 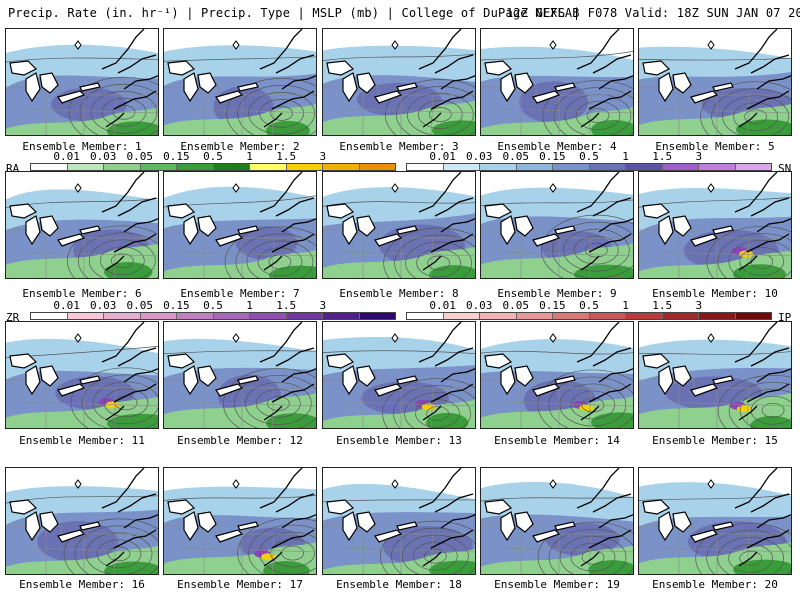 I want to click on legend-rain-tick: 3, so click(x=323, y=156).